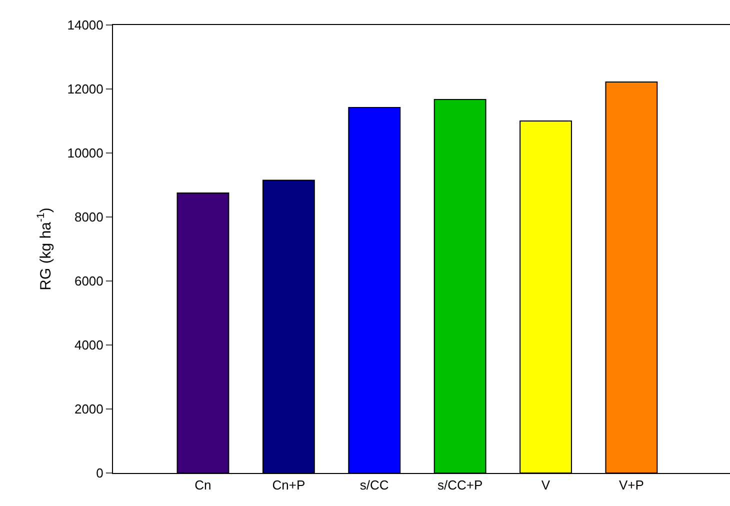 The width and height of the screenshot is (730, 506). I want to click on y-tick-label: 4000, so click(89, 345).